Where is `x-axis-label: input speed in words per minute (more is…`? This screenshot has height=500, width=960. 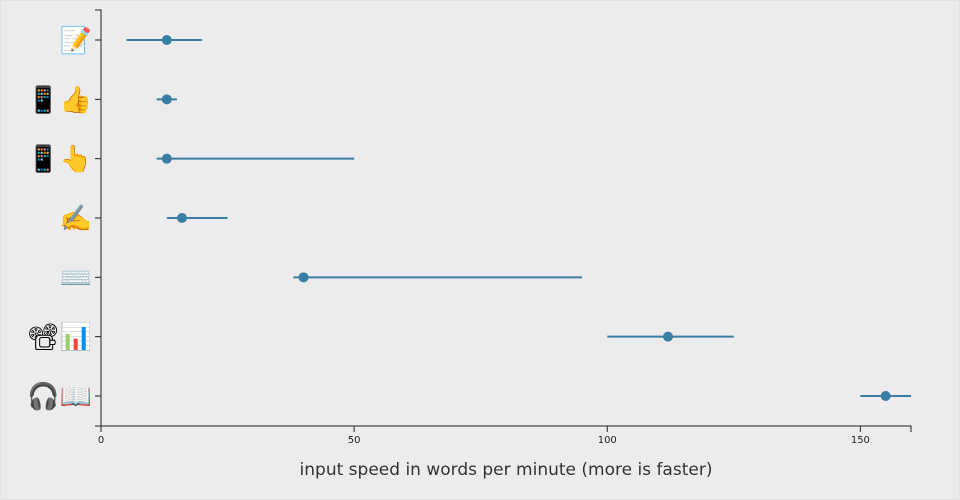 x-axis-label: input speed in words per minute (more is… is located at coordinates (506, 470).